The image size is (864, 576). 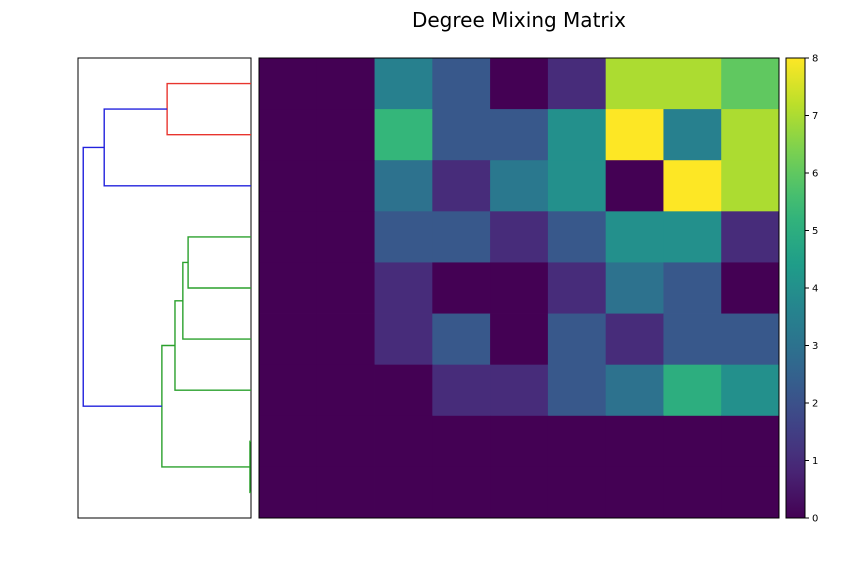 What do you see at coordinates (692, 237) in the screenshot?
I see `heatmap-cell-r3-c7` at bounding box center [692, 237].